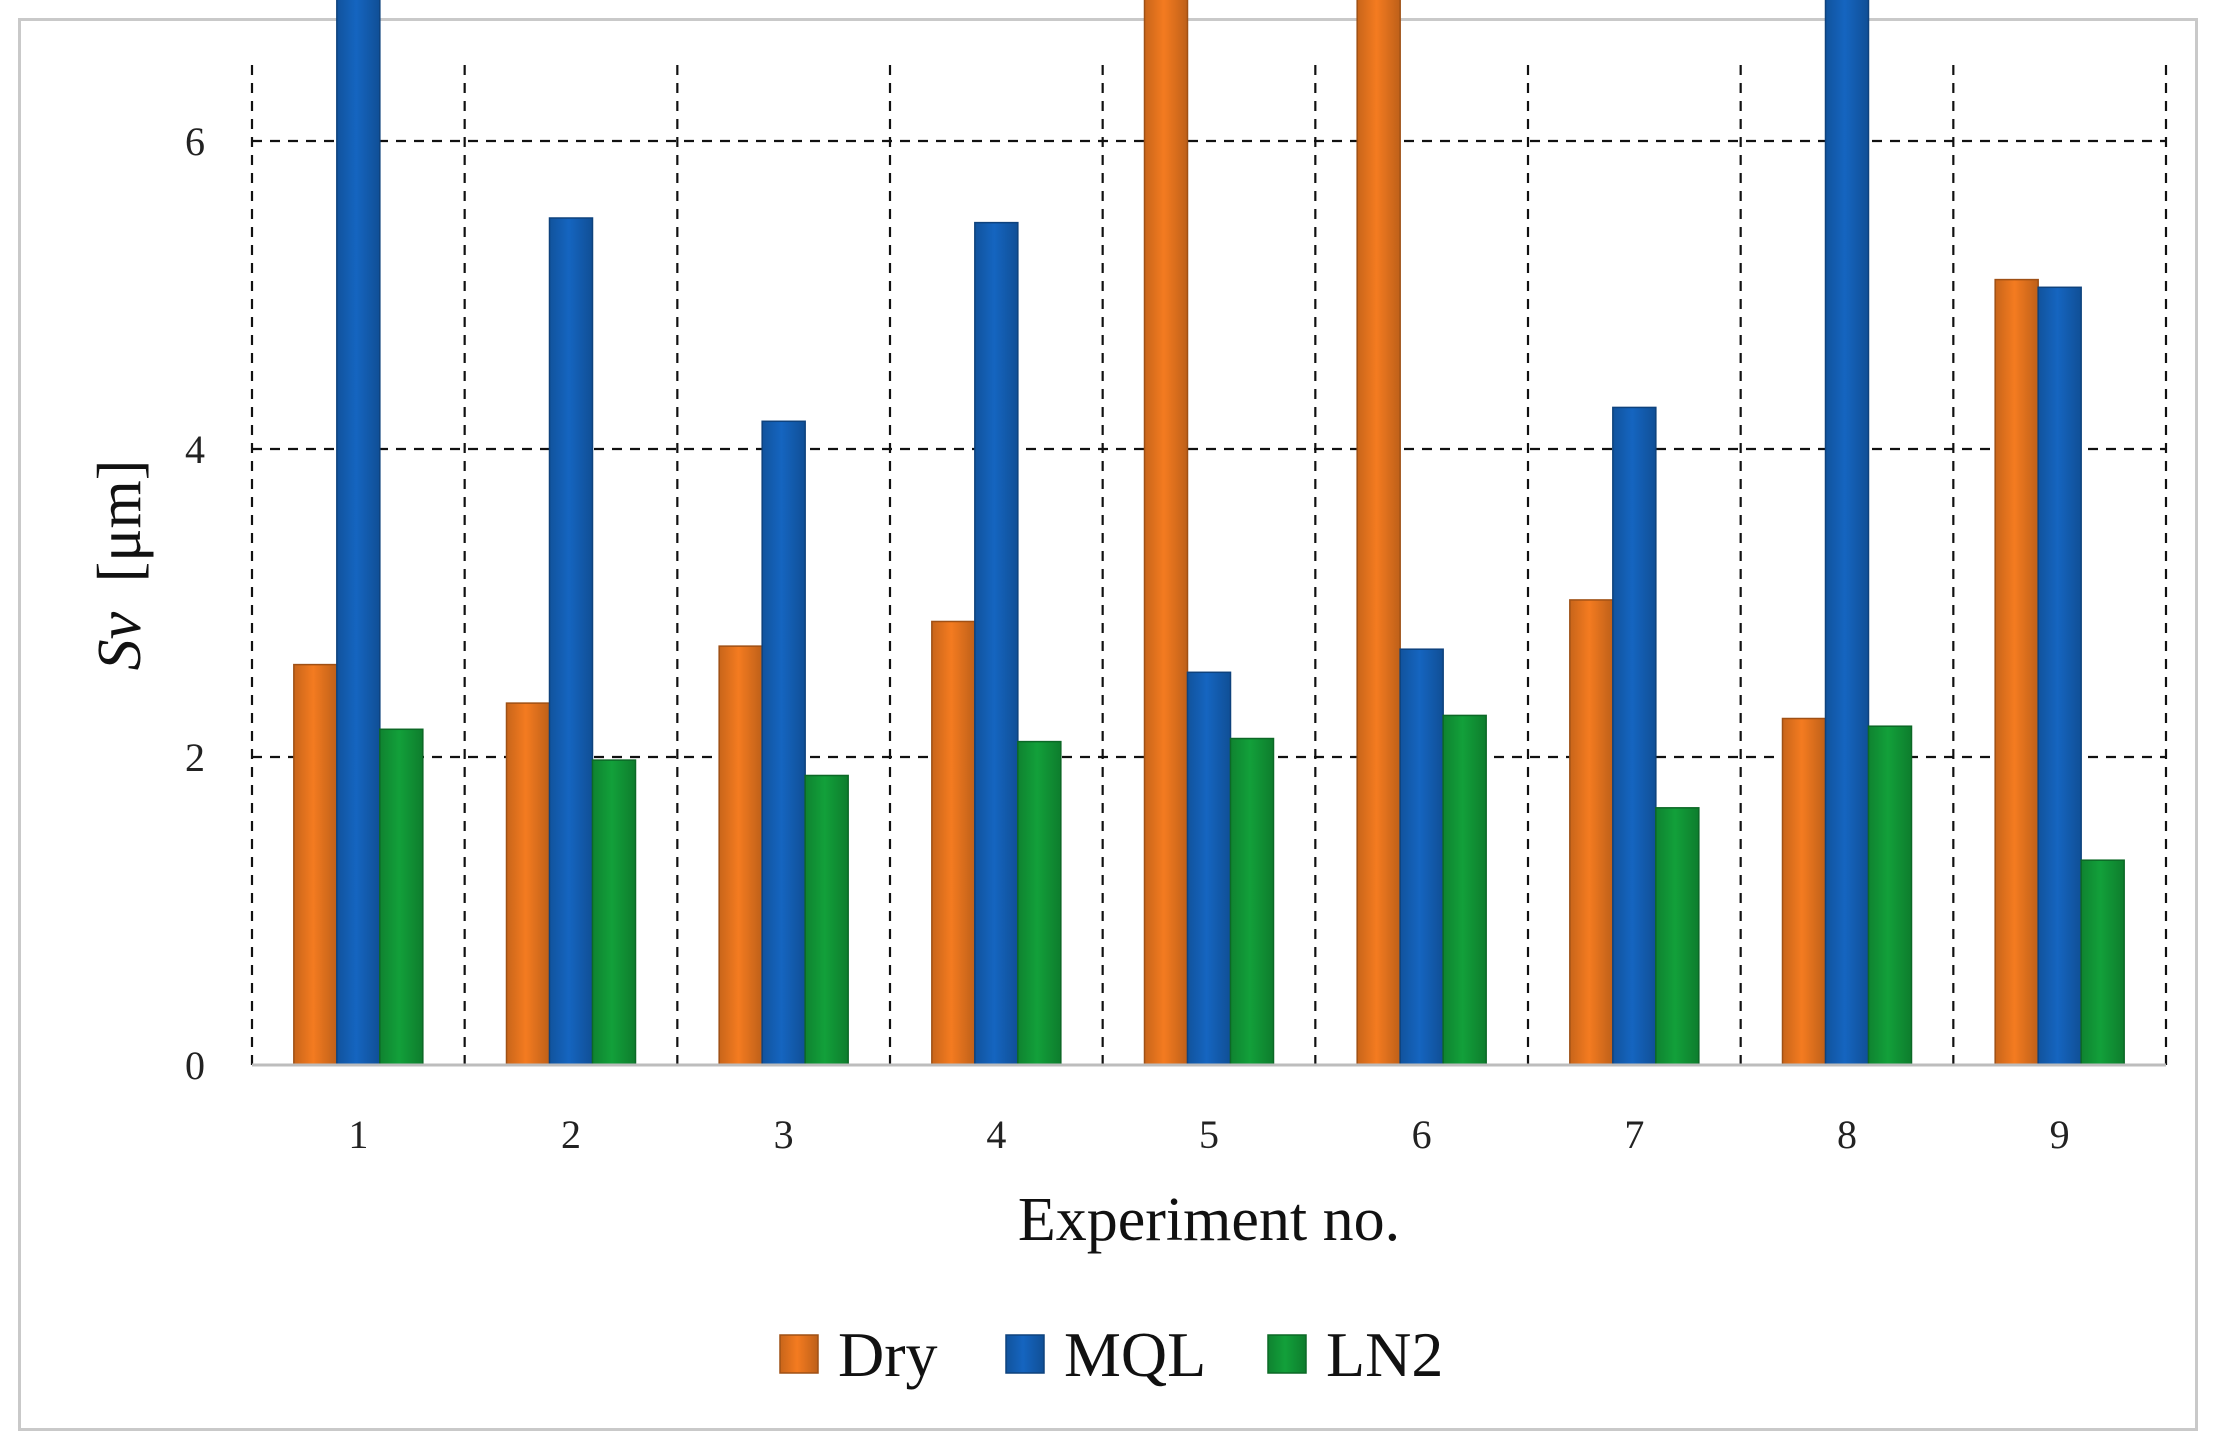 The height and width of the screenshot is (1451, 2218). I want to click on legend-label-ln2: LN2, so click(1384, 1354).